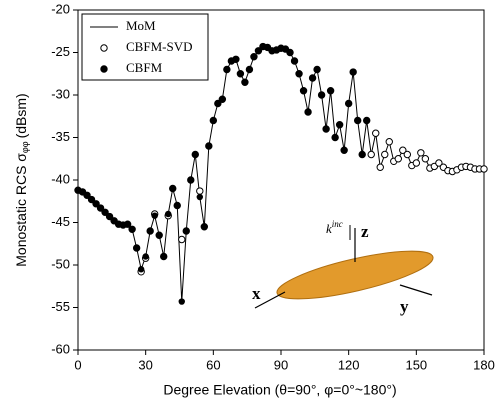 This screenshot has height=406, width=500. I want to click on legend-marker, so click(104, 48).